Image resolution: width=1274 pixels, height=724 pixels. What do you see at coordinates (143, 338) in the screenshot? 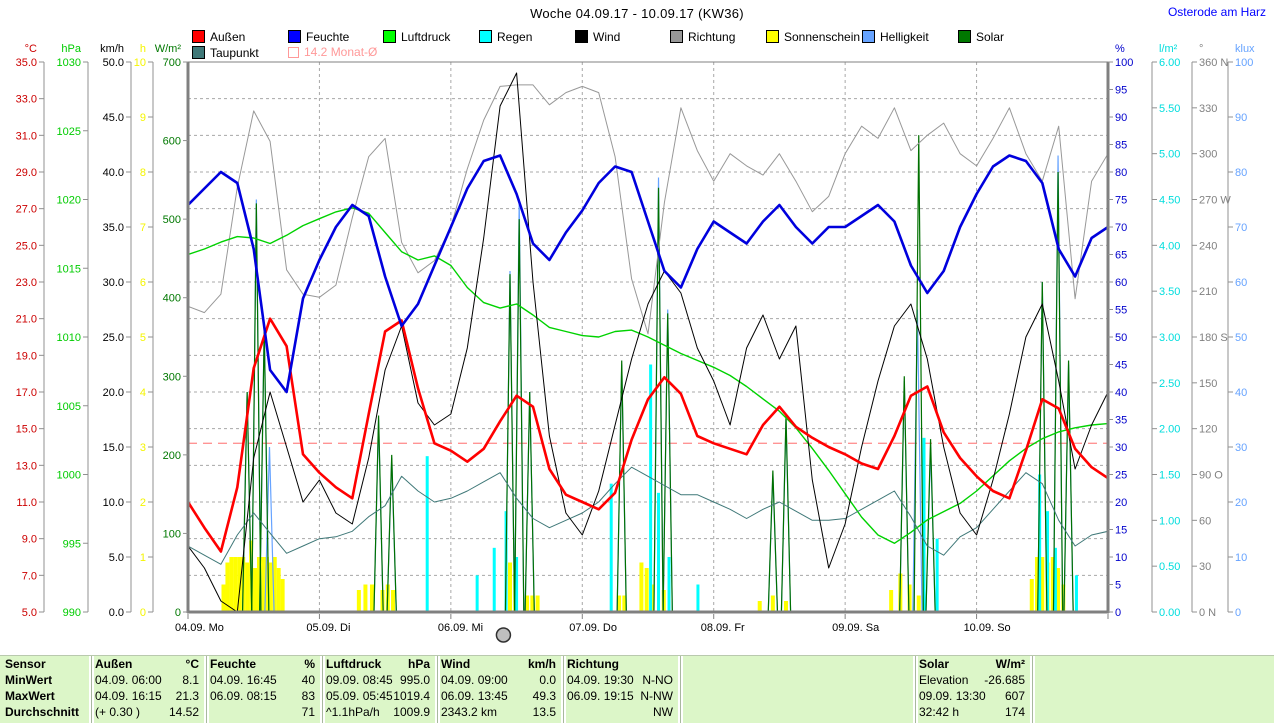
I see `tick-label: 5` at bounding box center [143, 338].